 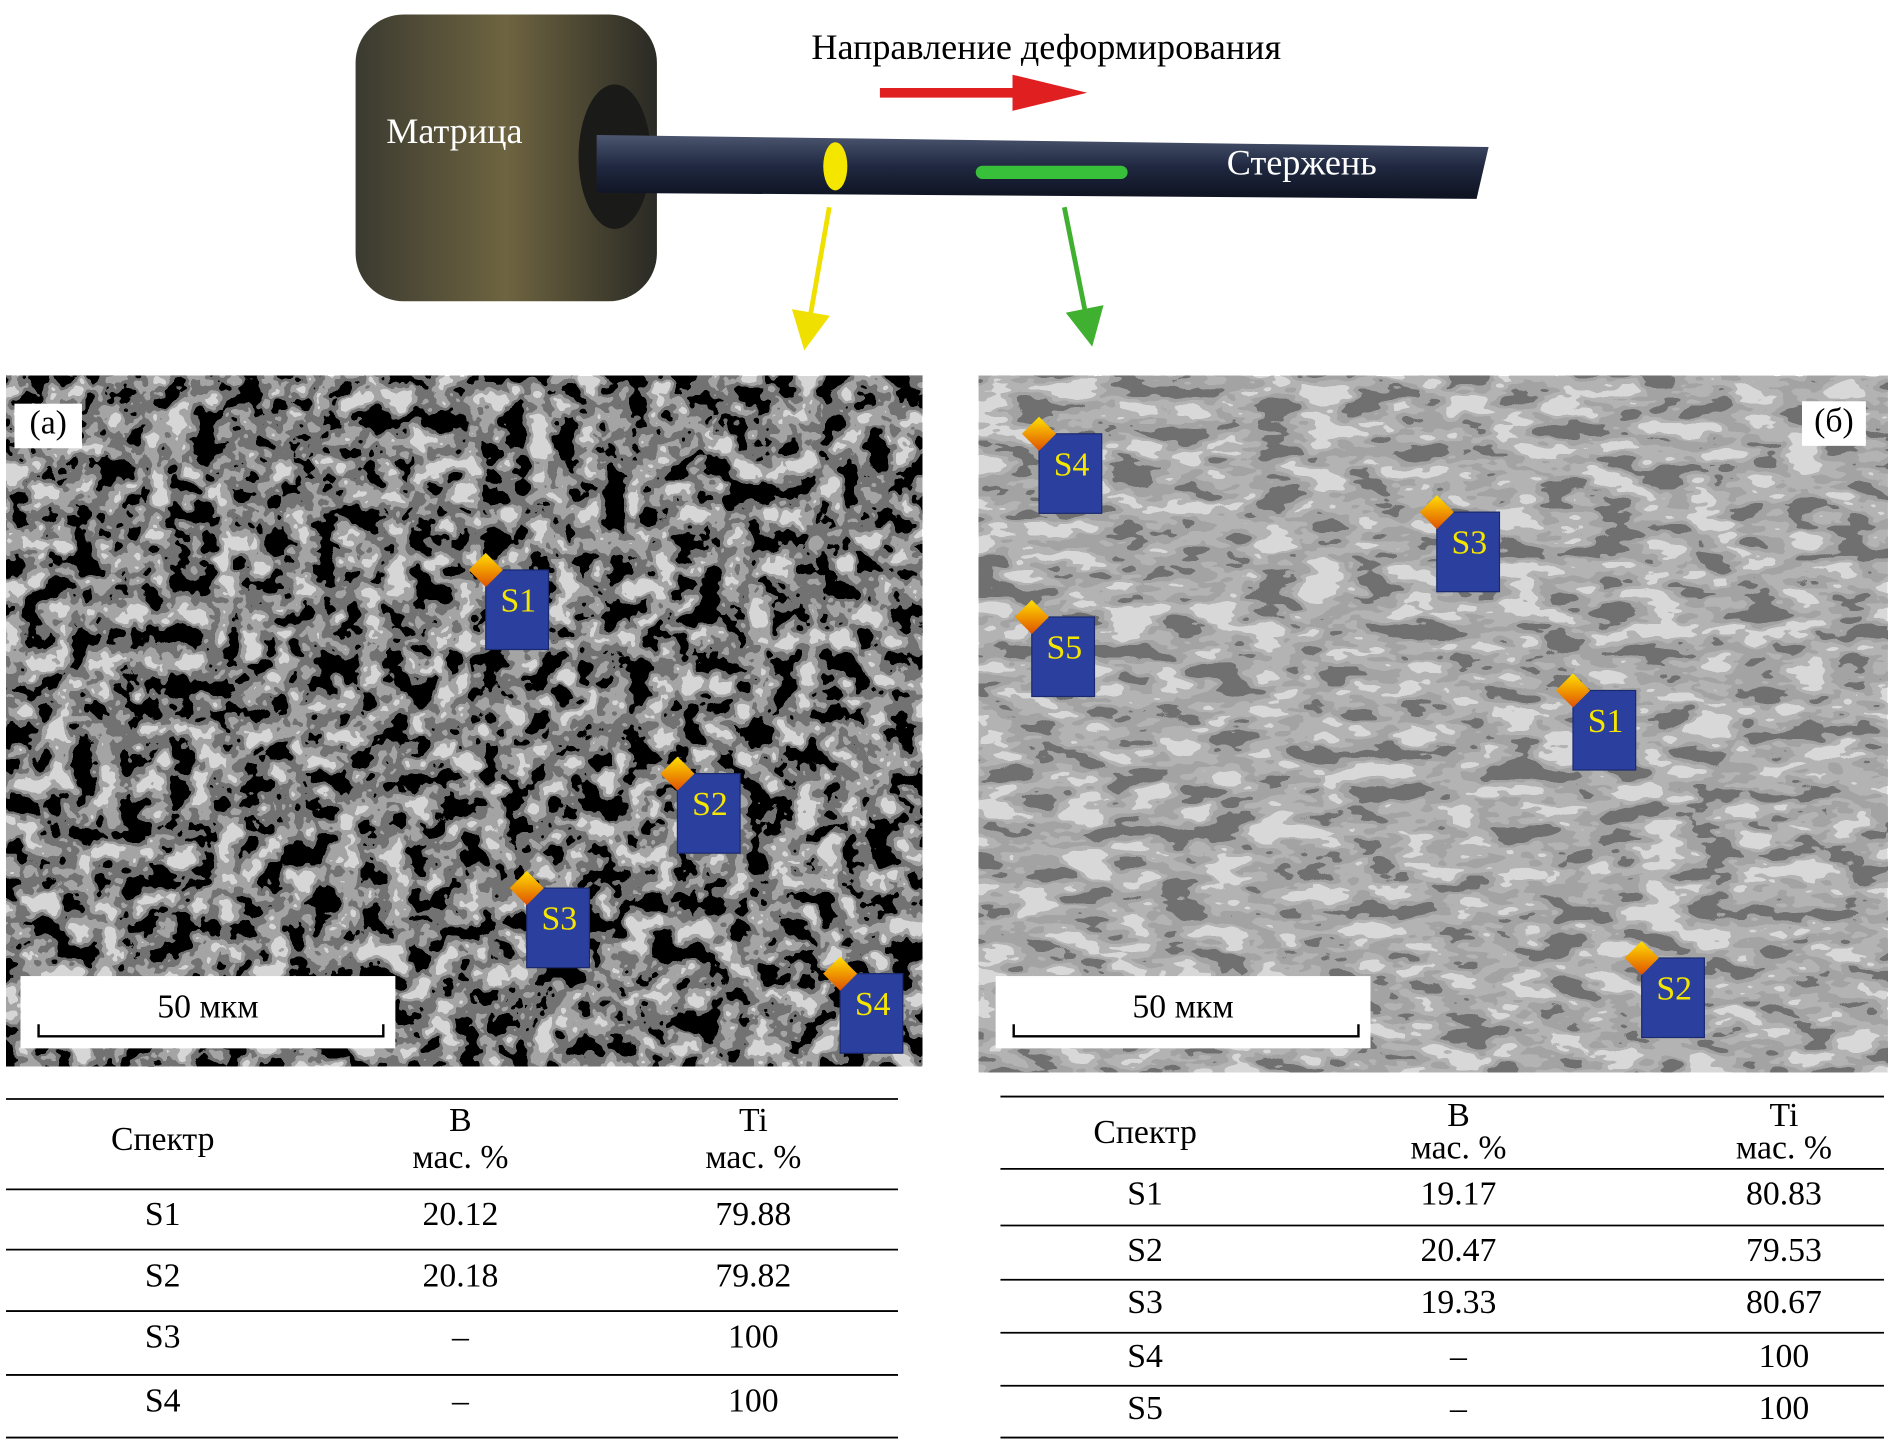 I want to click on direction-label: Направление деформирования, so click(x=1046, y=47).